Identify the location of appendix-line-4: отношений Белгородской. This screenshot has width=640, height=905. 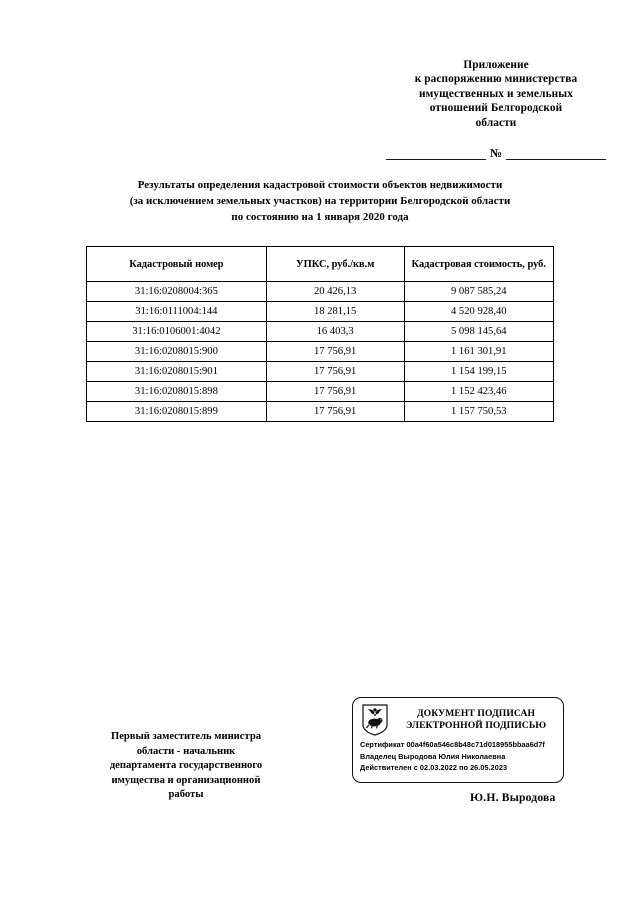
(496, 108).